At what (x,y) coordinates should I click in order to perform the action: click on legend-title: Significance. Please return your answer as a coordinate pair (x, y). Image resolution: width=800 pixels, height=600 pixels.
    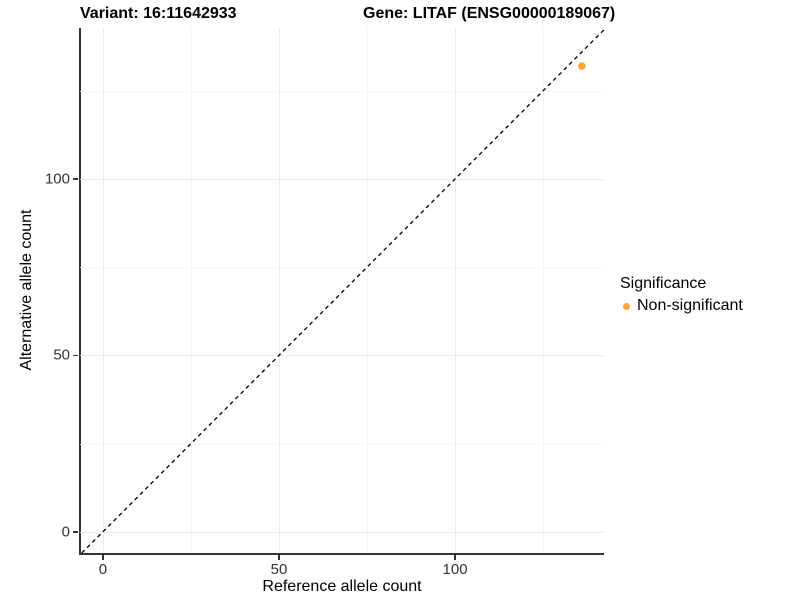
    Looking at the image, I should click on (663, 283).